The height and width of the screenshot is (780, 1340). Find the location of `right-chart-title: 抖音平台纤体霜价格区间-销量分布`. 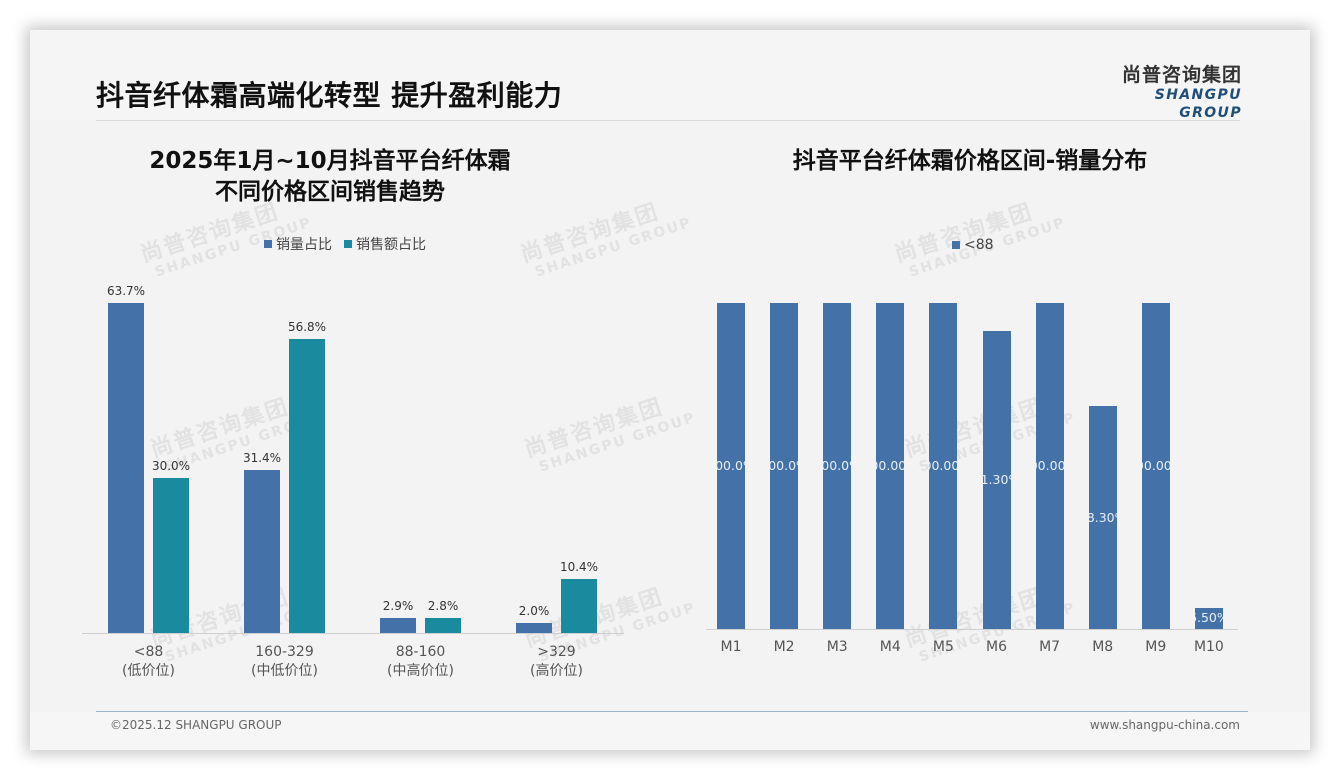

right-chart-title: 抖音平台纤体霜价格区间-销量分布 is located at coordinates (970, 161).